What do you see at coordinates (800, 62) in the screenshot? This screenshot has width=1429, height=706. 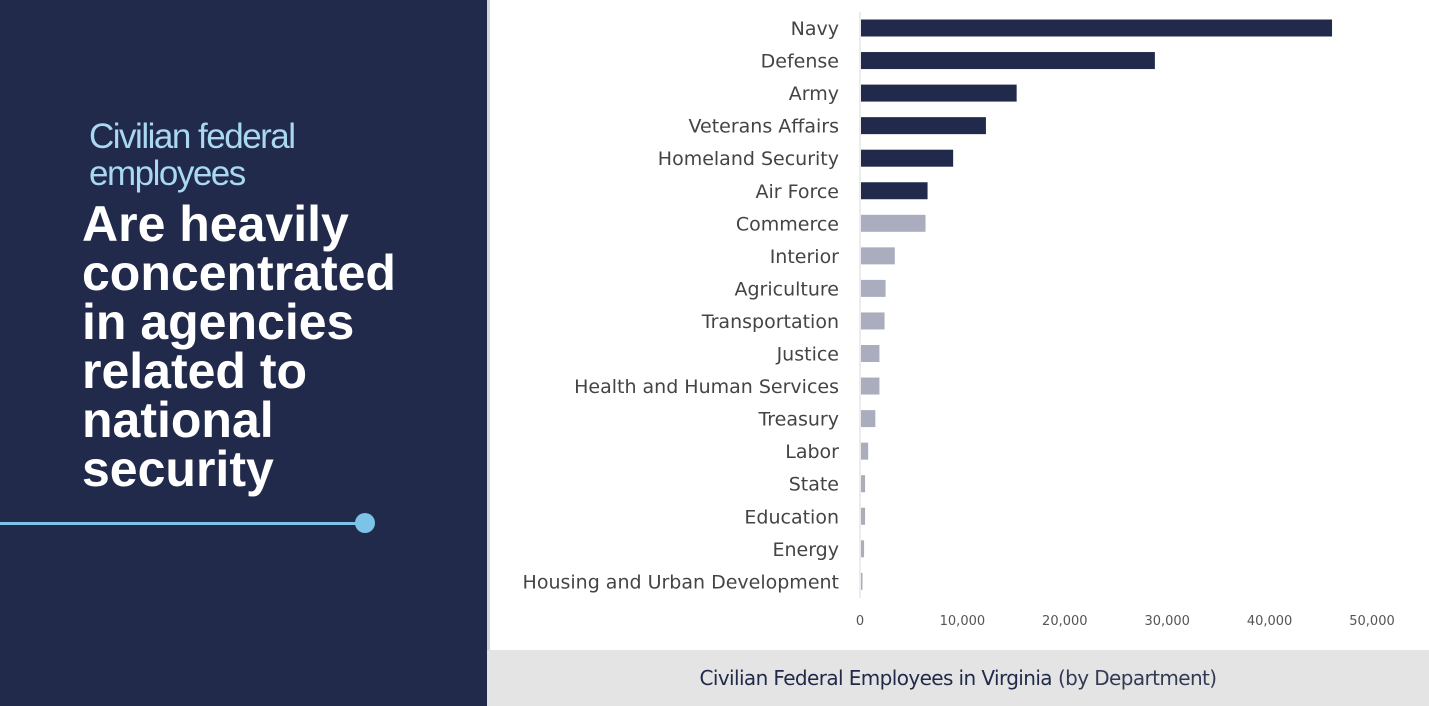 I see `category-label: Defense` at bounding box center [800, 62].